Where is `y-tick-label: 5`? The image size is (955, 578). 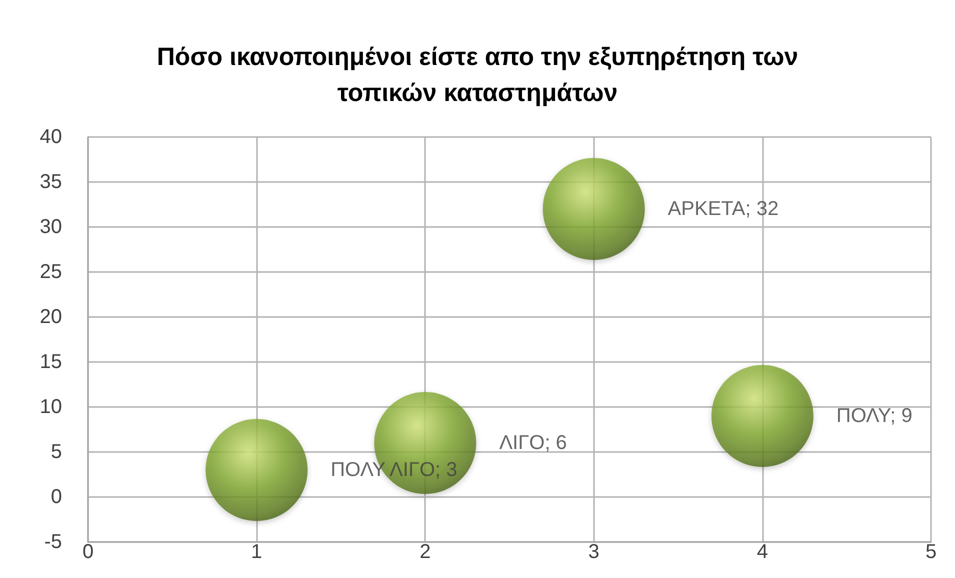 y-tick-label: 5 is located at coordinates (56, 452).